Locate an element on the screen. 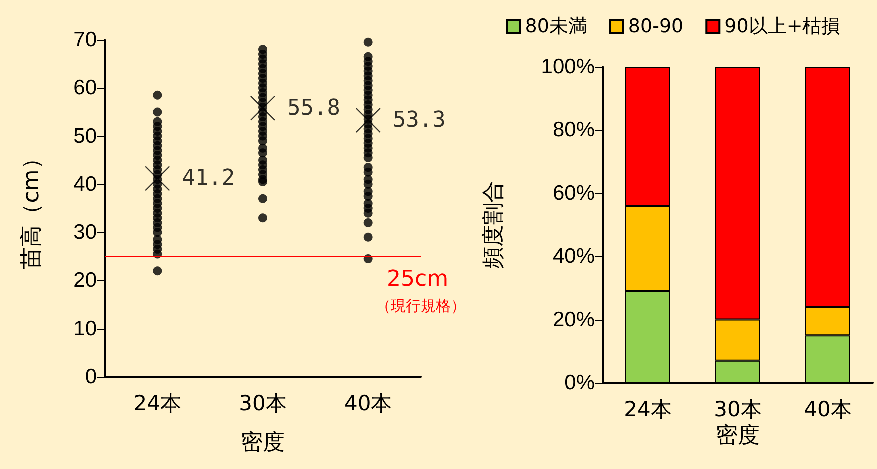  y-tick-label: 60% is located at coordinates (573, 193).